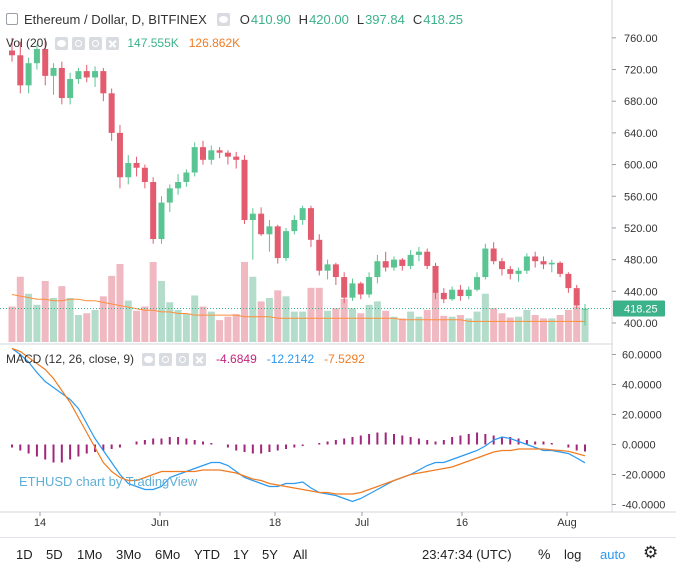 The image size is (676, 570). What do you see at coordinates (567, 523) in the screenshot?
I see `time-tick-label: Aug` at bounding box center [567, 523].